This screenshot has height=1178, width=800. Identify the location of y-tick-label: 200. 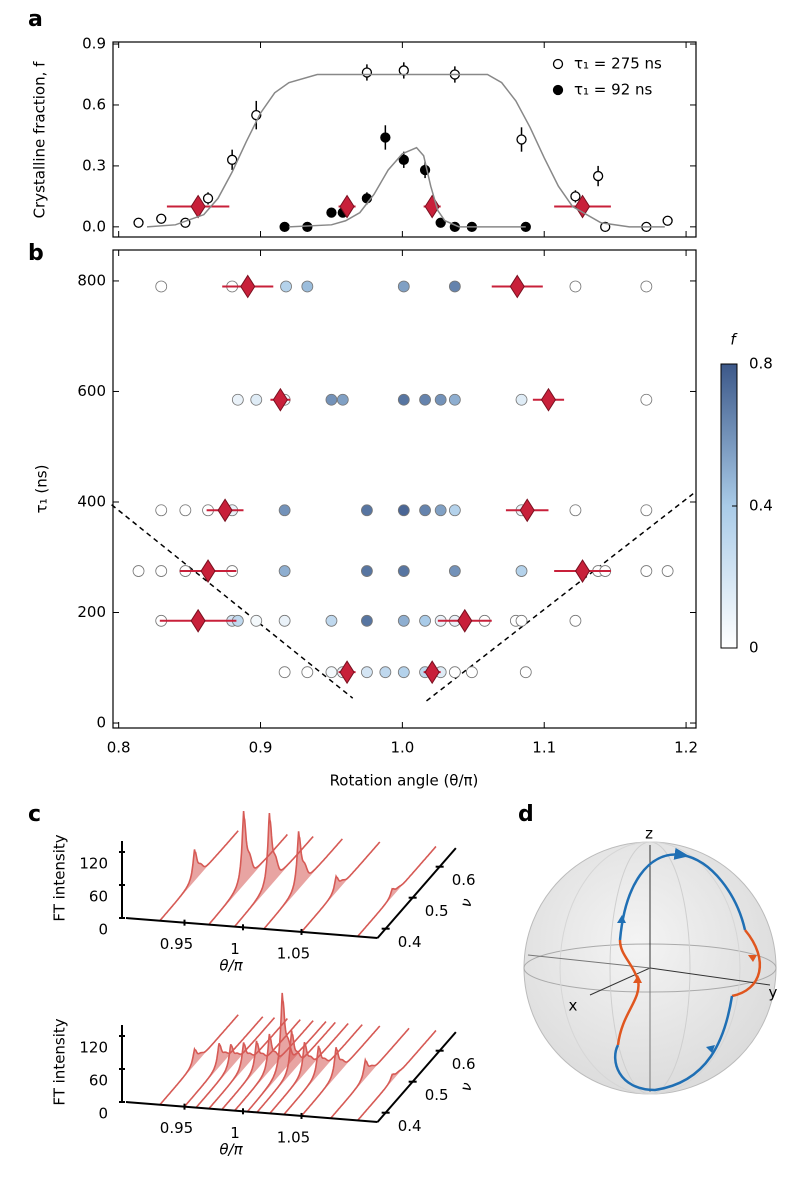
(91, 612).